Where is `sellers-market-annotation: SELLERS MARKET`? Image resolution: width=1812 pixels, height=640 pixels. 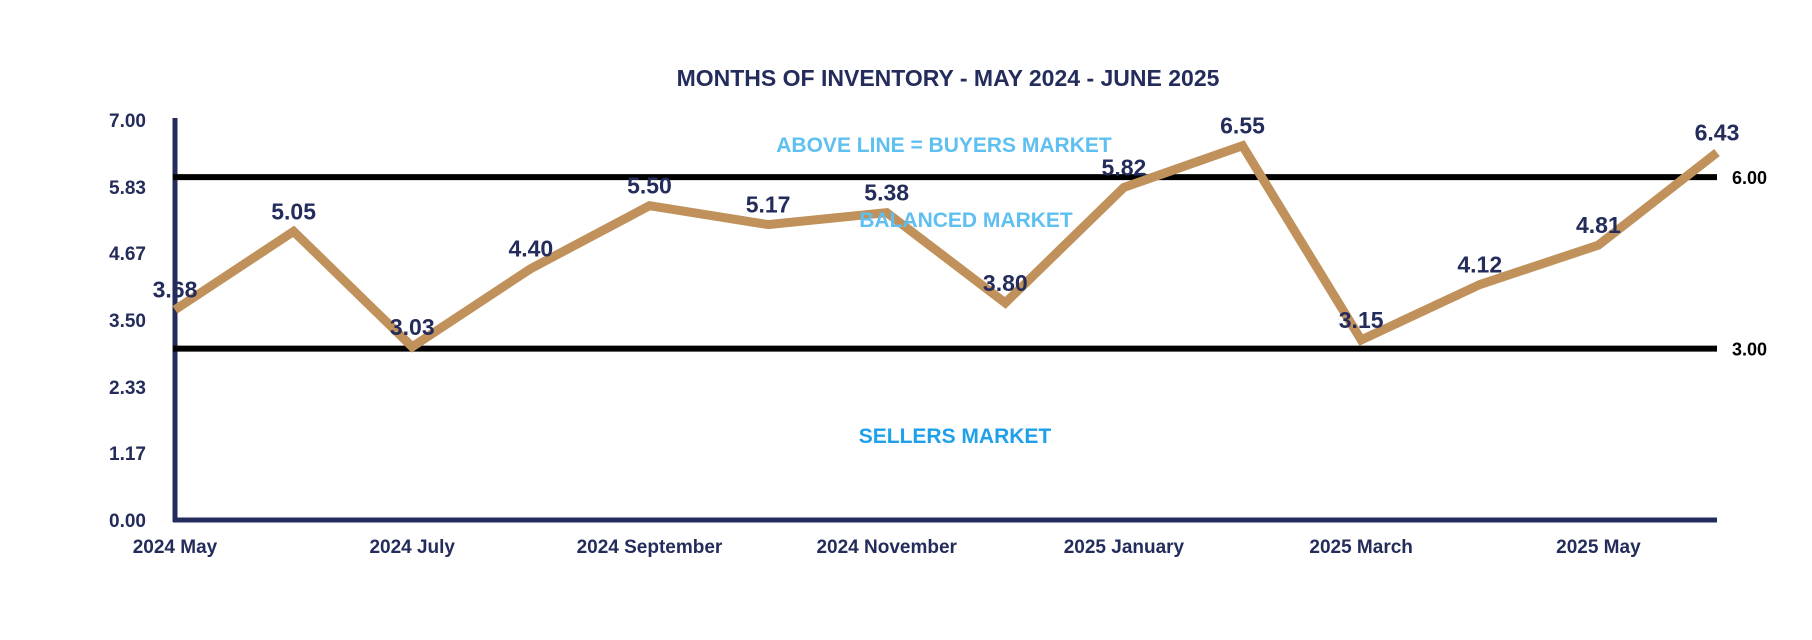
sellers-market-annotation: SELLERS MARKET is located at coordinates (955, 436).